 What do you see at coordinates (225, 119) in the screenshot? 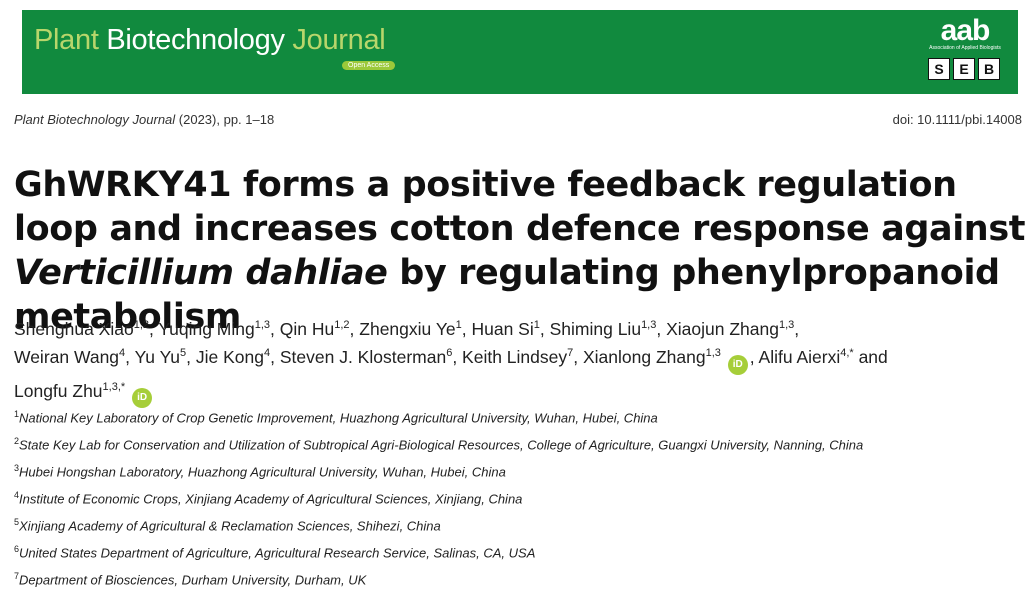
I see `citation-pages: (2023), pp. 1–18` at bounding box center [225, 119].